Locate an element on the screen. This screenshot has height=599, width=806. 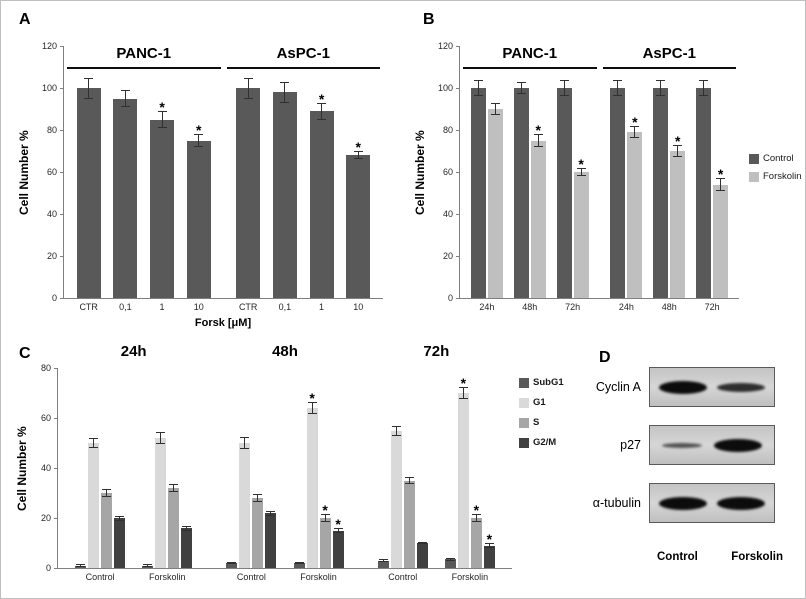
blot-row: α-tubulin is located at coordinates (675, 503).